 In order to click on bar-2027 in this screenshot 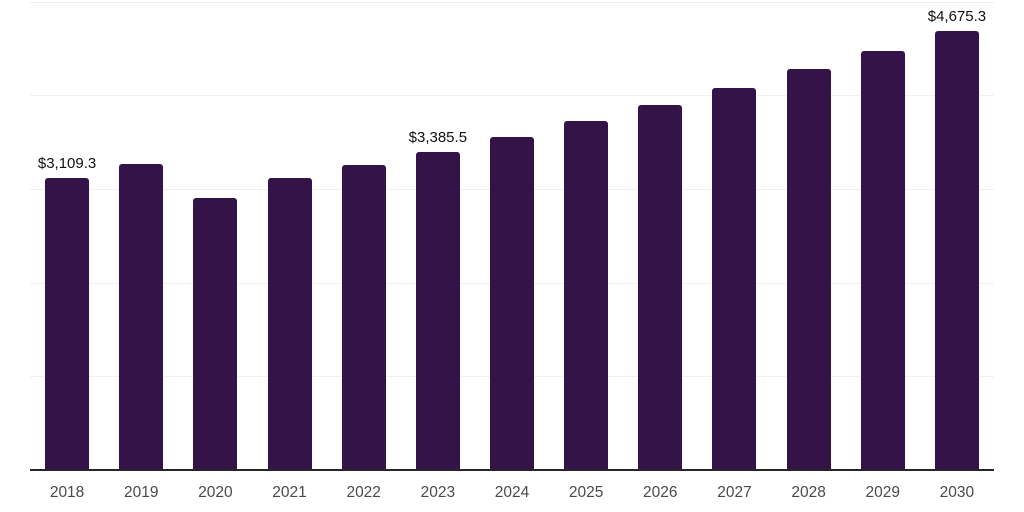, I will do `click(734, 278)`.